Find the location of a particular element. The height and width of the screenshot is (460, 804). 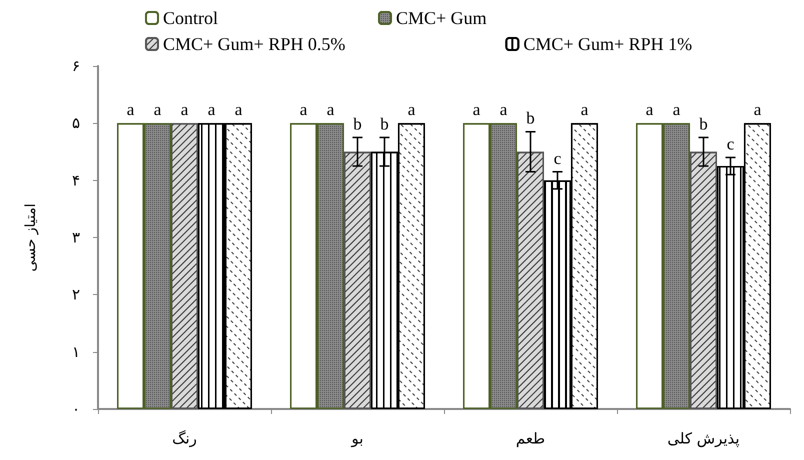

x-tick-label: طعم is located at coordinates (531, 439).